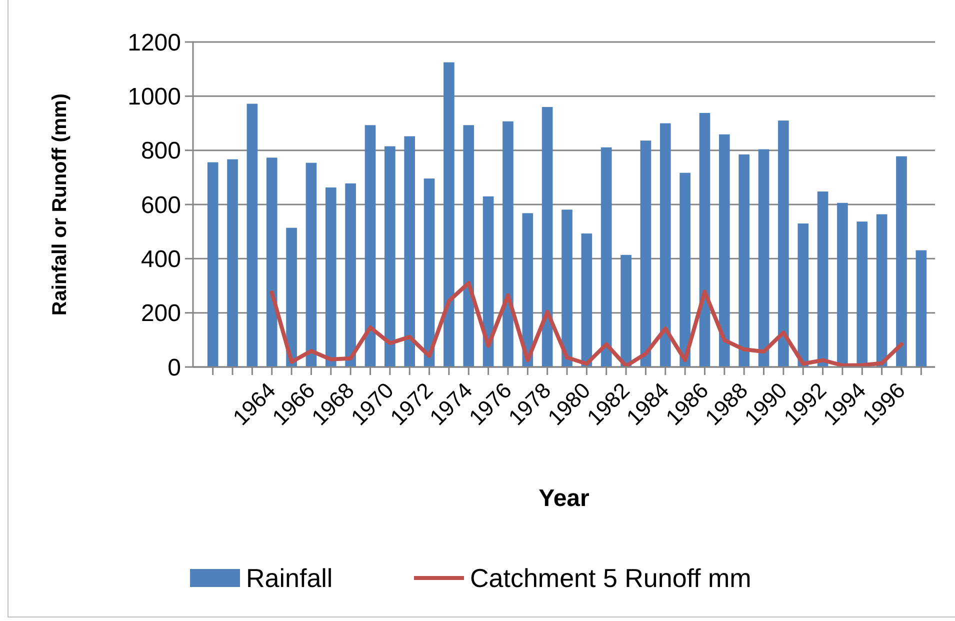 The image size is (955, 621). What do you see at coordinates (611, 578) in the screenshot?
I see `legend-label: Catchment 5 Runoff mm` at bounding box center [611, 578].